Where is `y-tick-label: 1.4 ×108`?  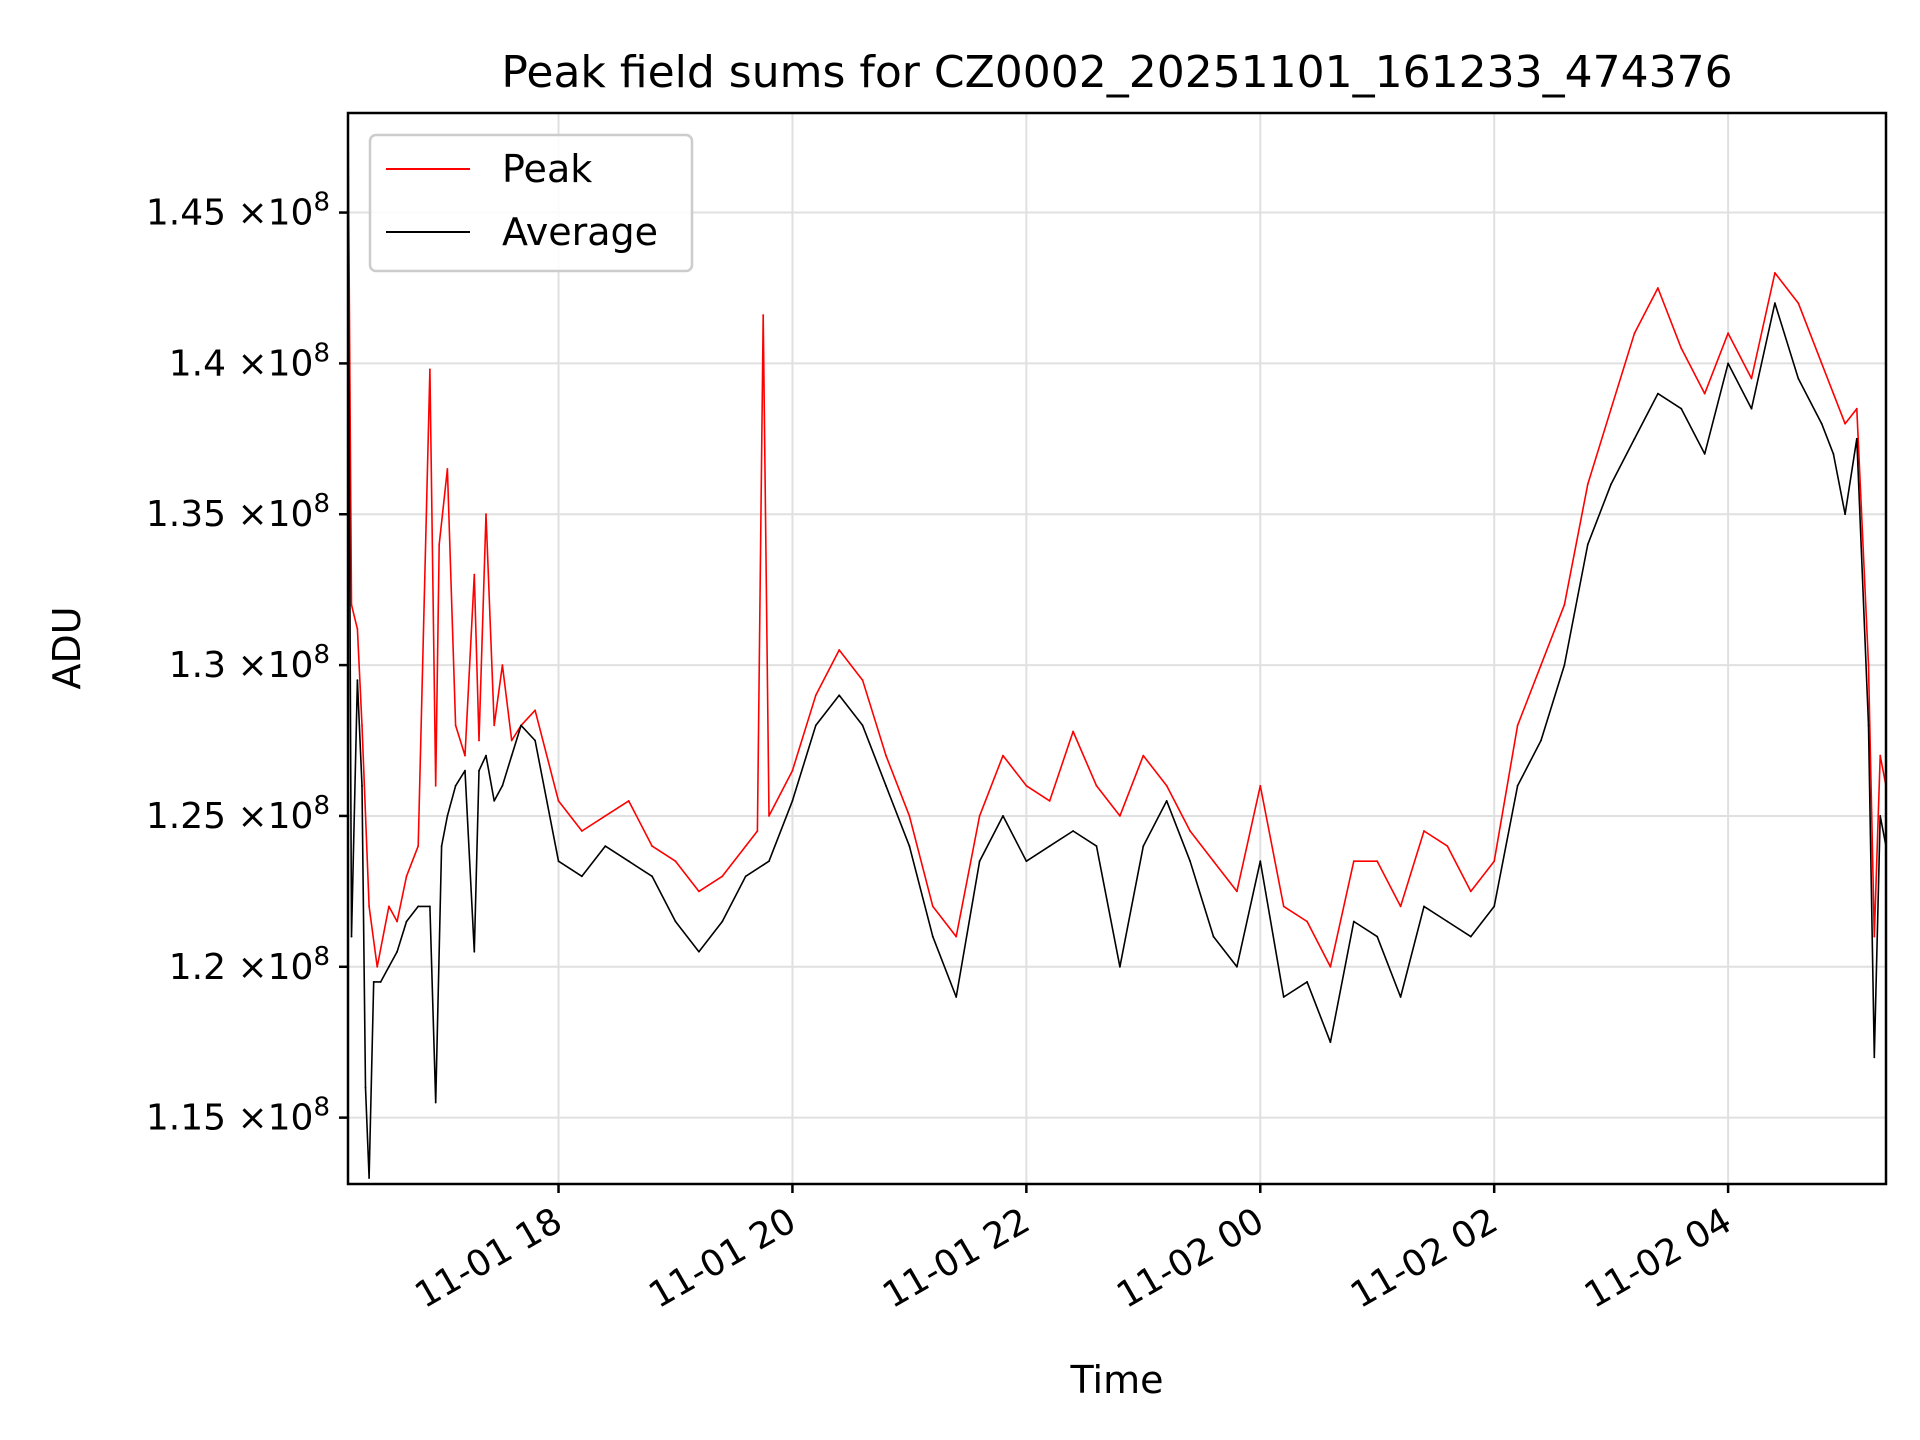 y-tick-label: 1.4 ×108 is located at coordinates (249, 361).